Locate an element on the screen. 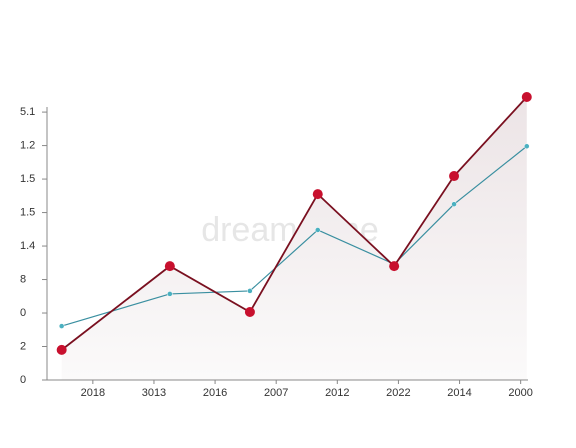  y-tick-label: 8 is located at coordinates (23, 279).